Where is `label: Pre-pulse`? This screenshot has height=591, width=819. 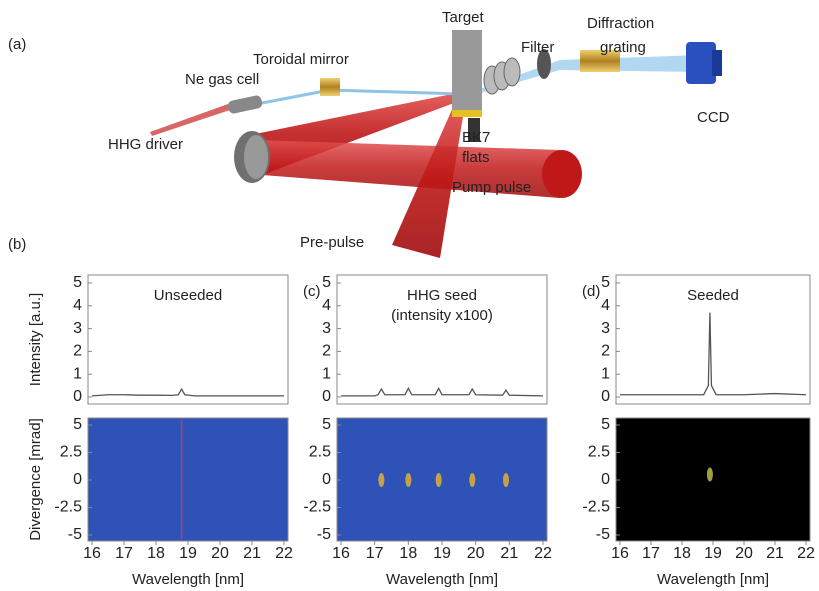 label: Pre-pulse is located at coordinates (332, 242).